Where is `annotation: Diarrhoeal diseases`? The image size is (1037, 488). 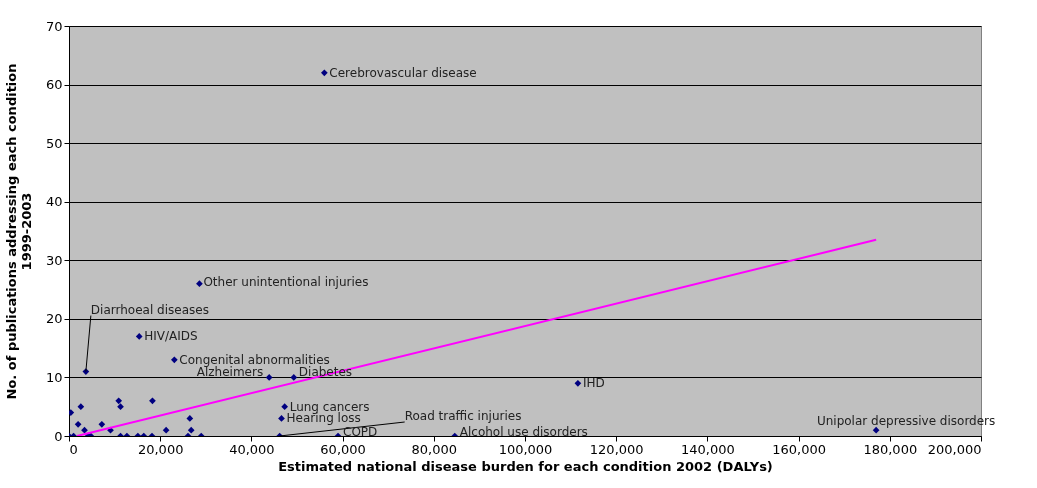 annotation: Diarrhoeal diseases is located at coordinates (149, 309).